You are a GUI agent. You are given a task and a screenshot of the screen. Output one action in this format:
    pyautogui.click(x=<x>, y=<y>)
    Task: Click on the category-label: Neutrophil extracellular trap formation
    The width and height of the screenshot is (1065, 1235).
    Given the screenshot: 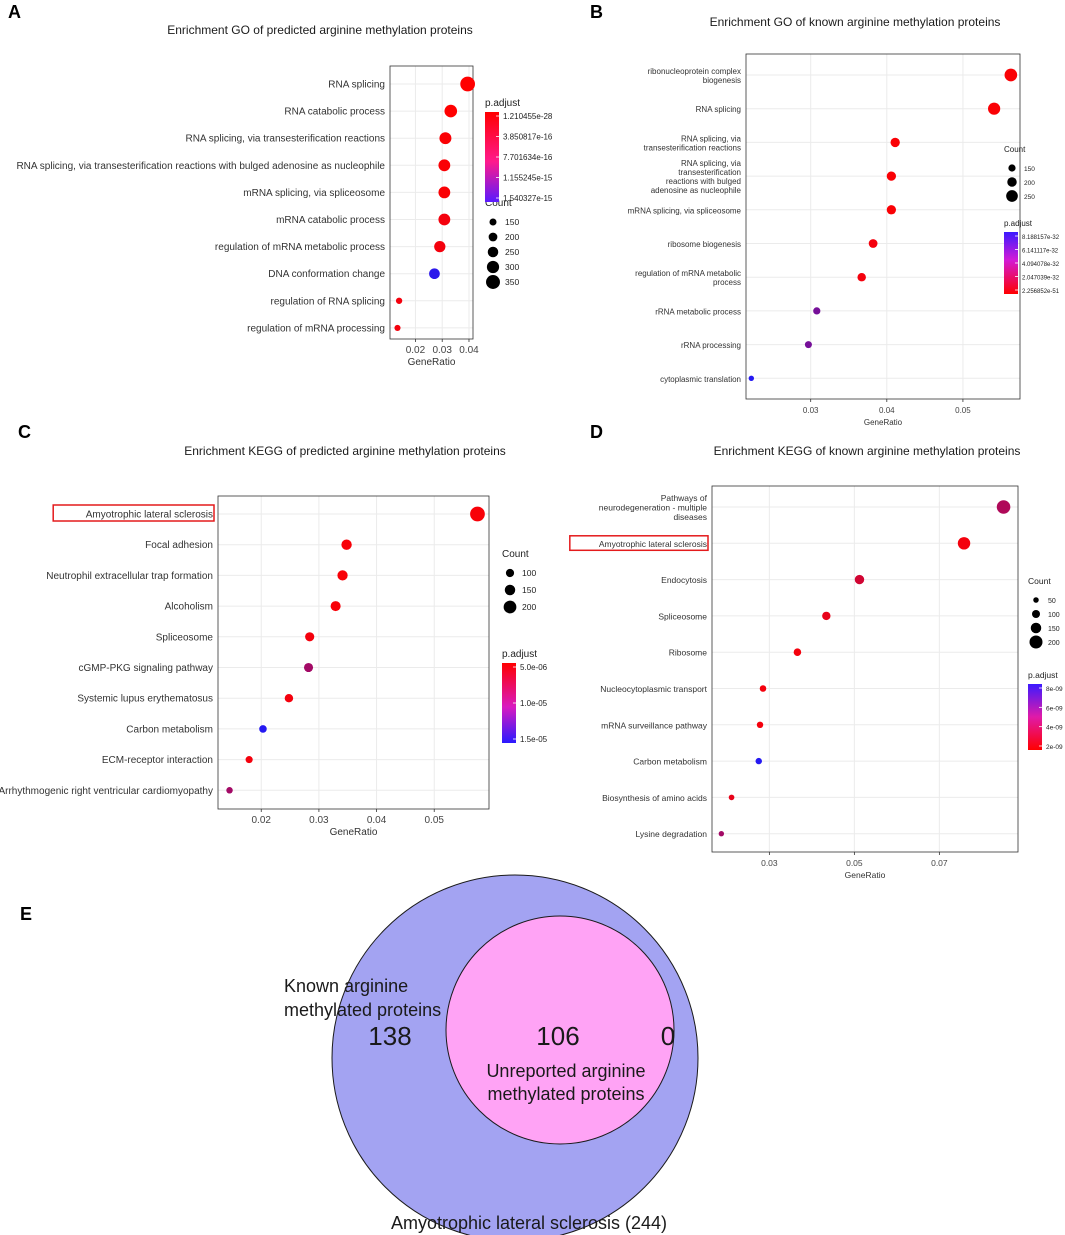 What is the action you would take?
    pyautogui.click(x=129, y=576)
    